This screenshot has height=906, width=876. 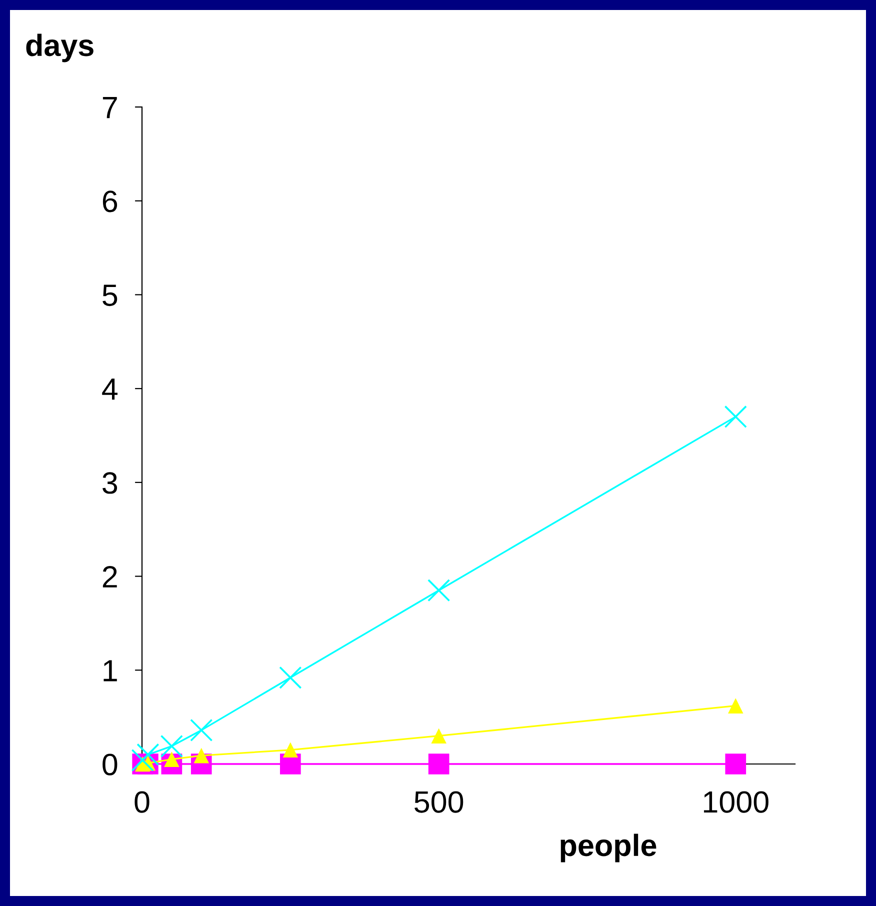 What do you see at coordinates (736, 802) in the screenshot?
I see `x-tick-label: 1000` at bounding box center [736, 802].